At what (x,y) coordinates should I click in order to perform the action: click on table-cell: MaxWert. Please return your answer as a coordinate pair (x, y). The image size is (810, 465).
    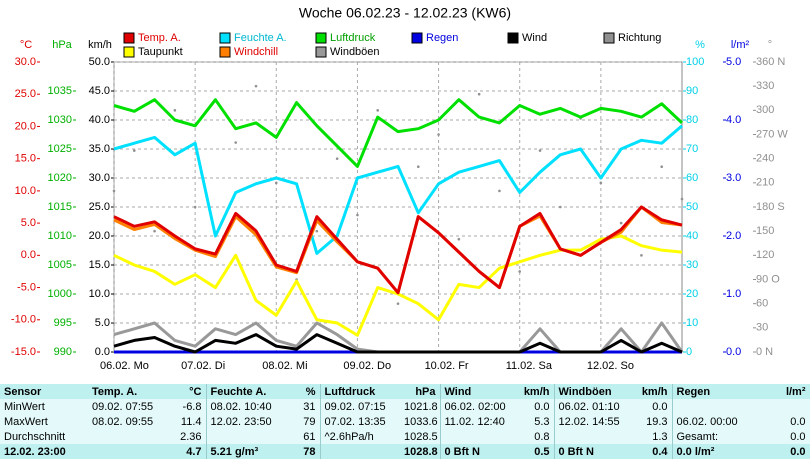
    Looking at the image, I should click on (26, 421).